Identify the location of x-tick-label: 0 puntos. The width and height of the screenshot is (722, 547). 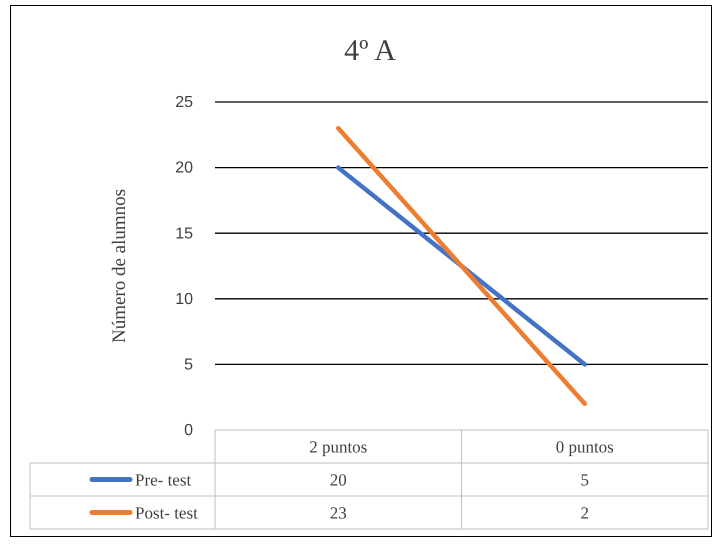
(585, 447).